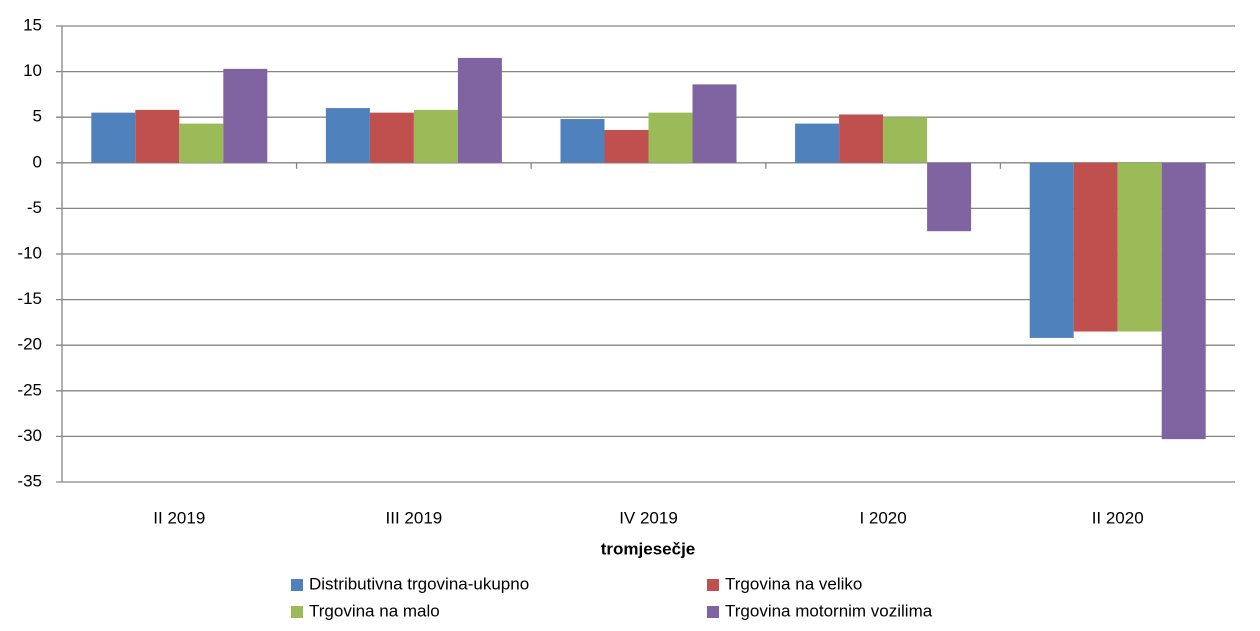 This screenshot has height=631, width=1260. I want to click on x-tick-label: II 2020, so click(1118, 517).